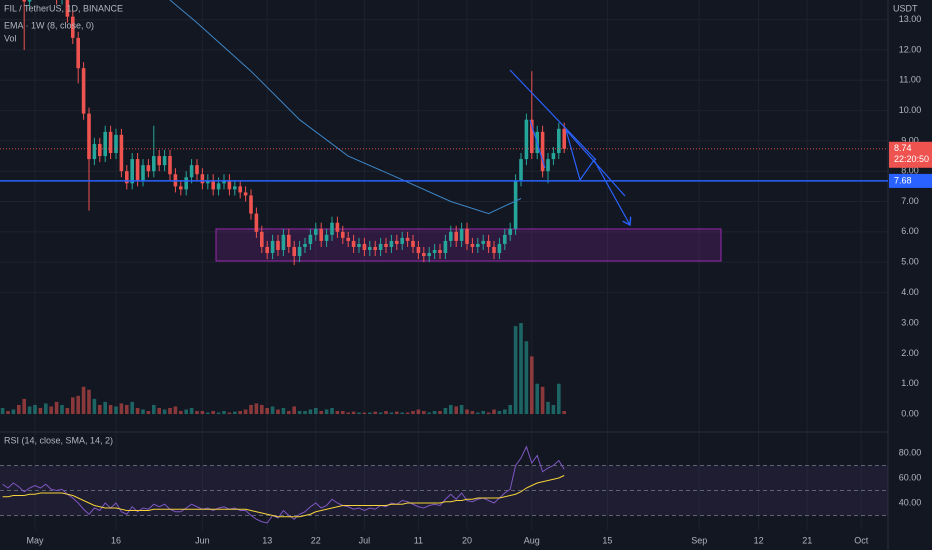 The width and height of the screenshot is (932, 550). Describe the element at coordinates (910, 477) in the screenshot. I see `y-tick-label: 60.00` at that location.